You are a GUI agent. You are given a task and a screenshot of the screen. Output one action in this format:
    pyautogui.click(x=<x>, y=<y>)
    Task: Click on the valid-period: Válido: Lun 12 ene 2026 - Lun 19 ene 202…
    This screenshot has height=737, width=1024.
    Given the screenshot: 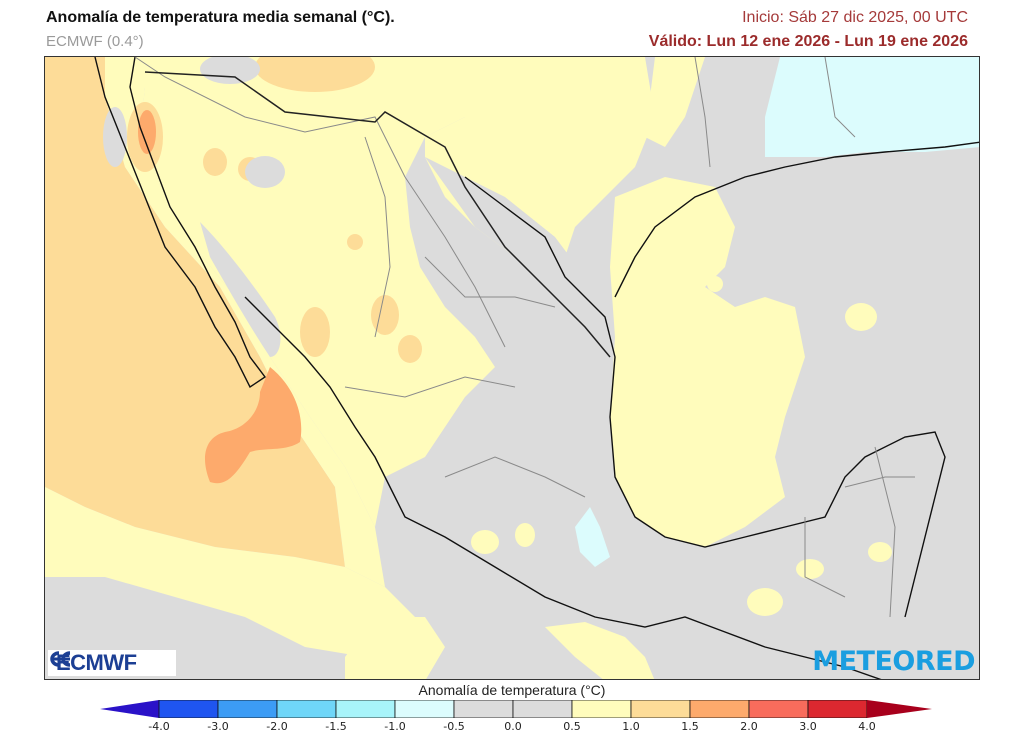 What is the action you would take?
    pyautogui.click(x=808, y=41)
    